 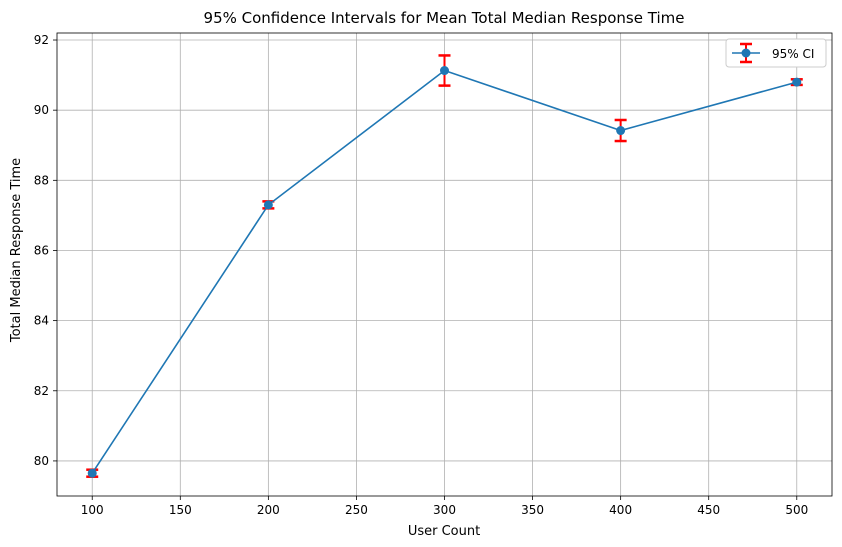 What do you see at coordinates (41, 321) in the screenshot?
I see `y-tick-label: 84` at bounding box center [41, 321].